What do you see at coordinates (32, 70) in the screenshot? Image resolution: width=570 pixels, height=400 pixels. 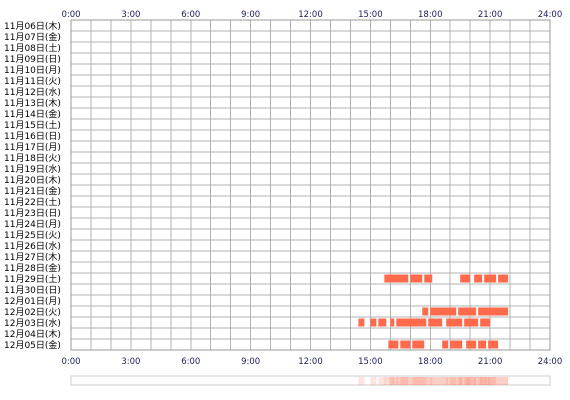 I see `row-label: 11月10日(月)` at bounding box center [32, 70].